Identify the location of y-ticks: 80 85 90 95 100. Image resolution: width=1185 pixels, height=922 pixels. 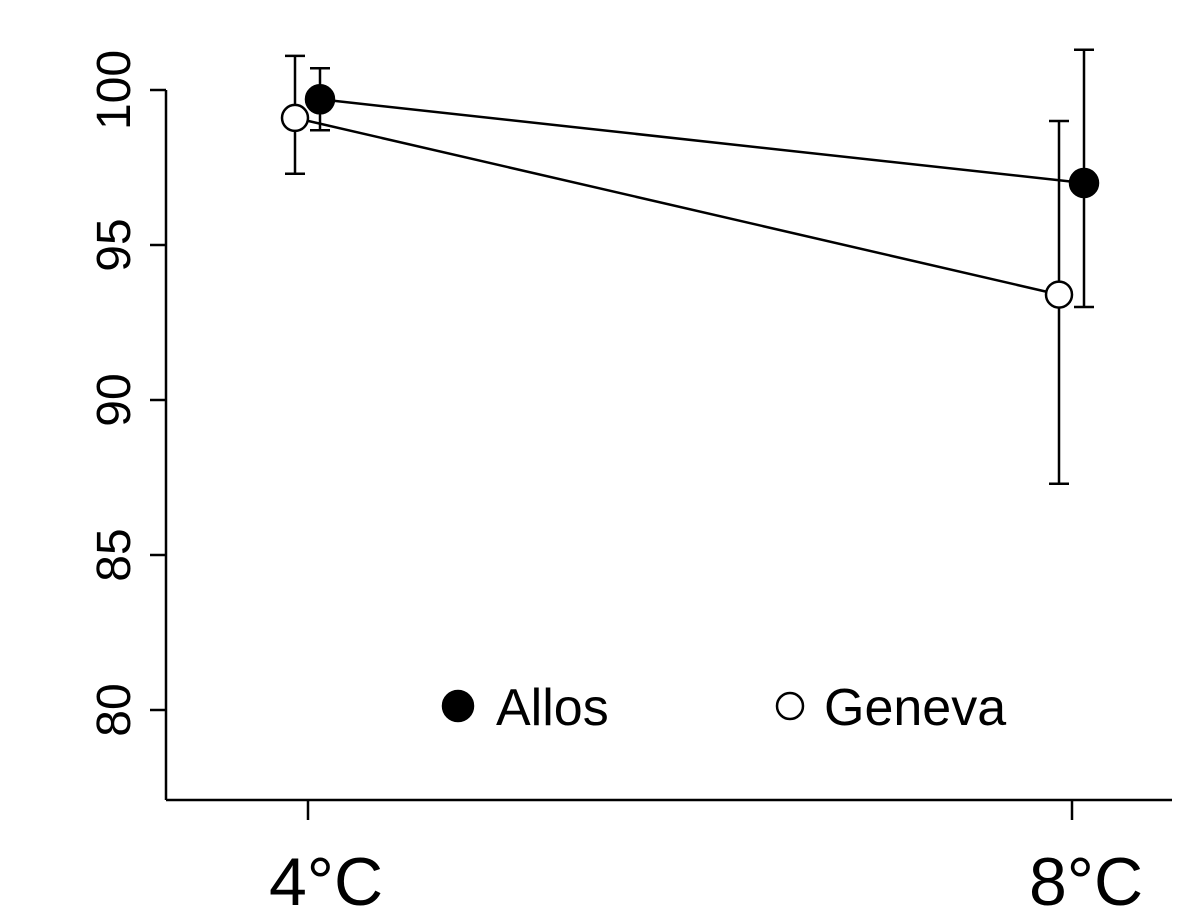
(127, 393).